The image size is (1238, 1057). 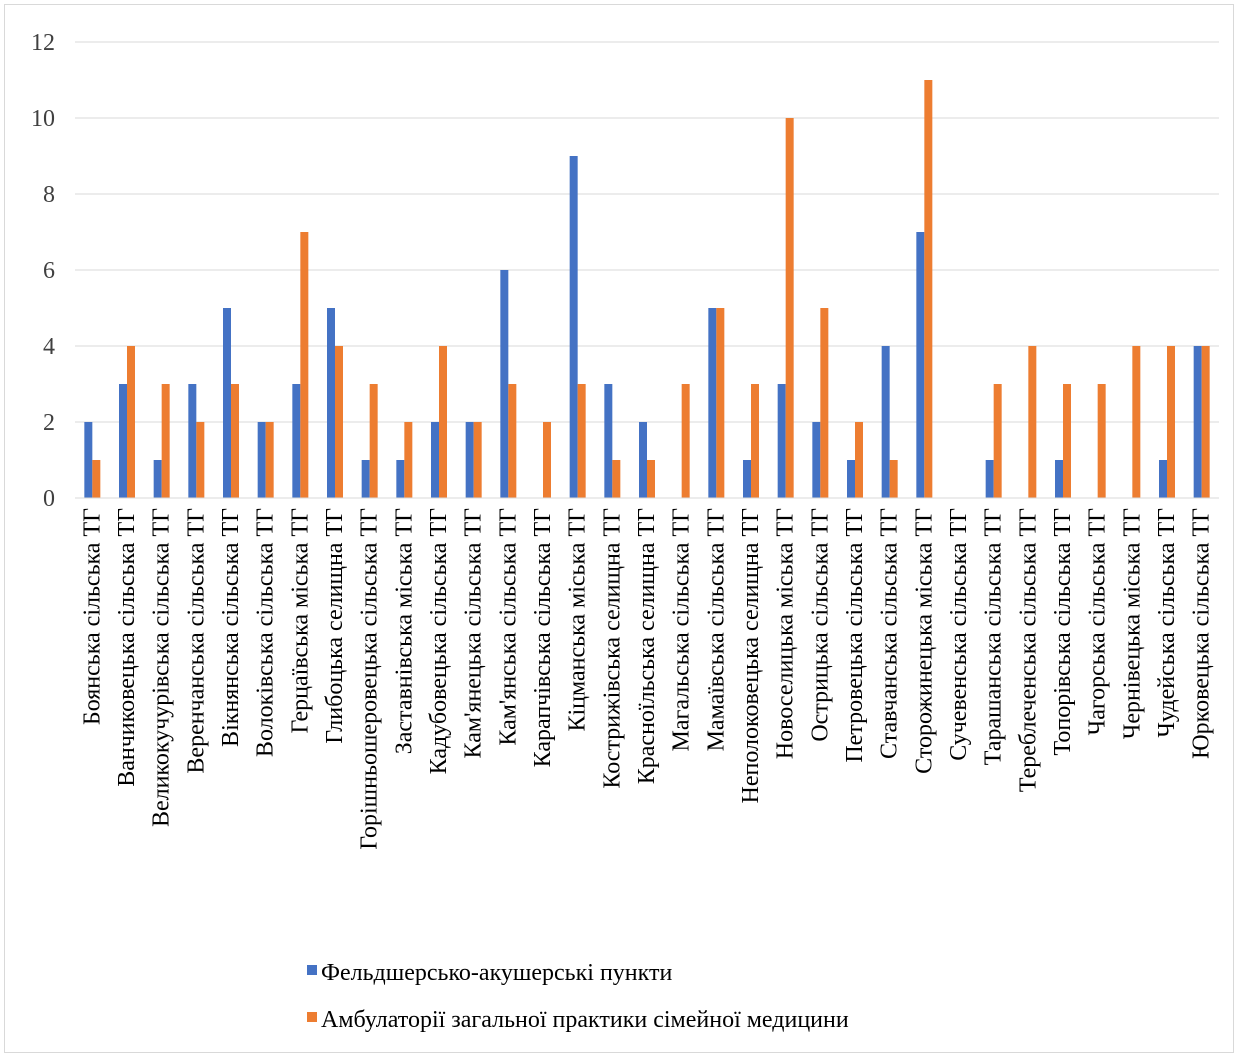 I want to click on x-category-label: Глибоцька селищна ТГ, so click(x=335, y=626).